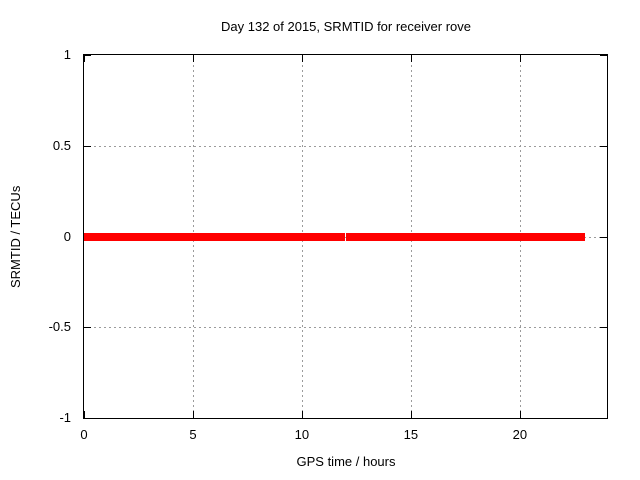  What do you see at coordinates (193, 434) in the screenshot?
I see `x-tick-label: 5` at bounding box center [193, 434].